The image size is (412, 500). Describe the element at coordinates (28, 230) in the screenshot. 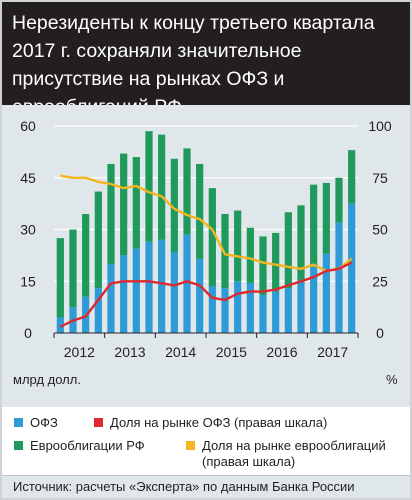

I see `left-tick-label: 30` at that location.